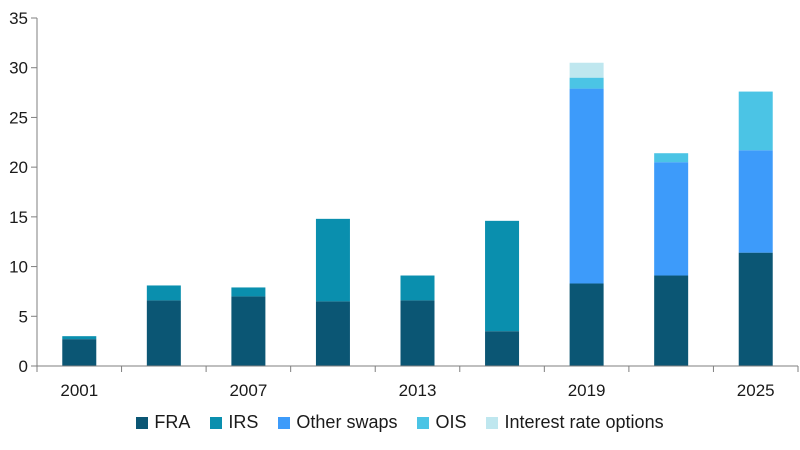  What do you see at coordinates (18, 18) in the screenshot?
I see `y-tick-label: 35` at bounding box center [18, 18].